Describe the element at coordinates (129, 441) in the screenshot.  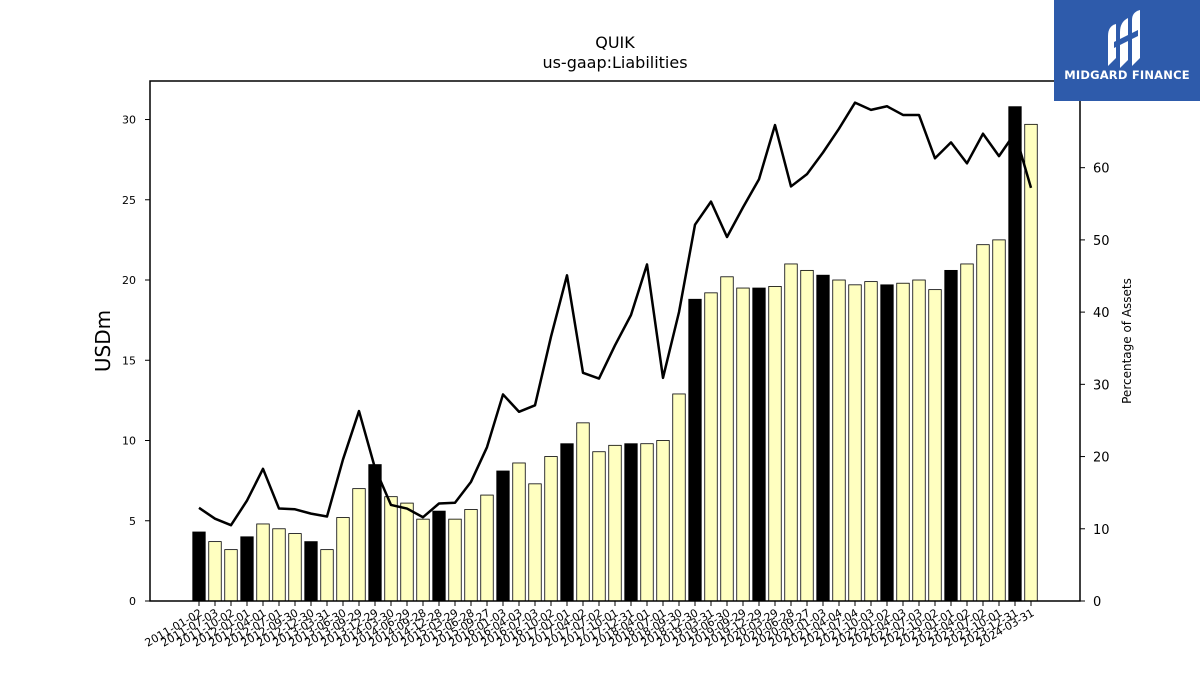
I see `y-tick-label: 10` at that location.